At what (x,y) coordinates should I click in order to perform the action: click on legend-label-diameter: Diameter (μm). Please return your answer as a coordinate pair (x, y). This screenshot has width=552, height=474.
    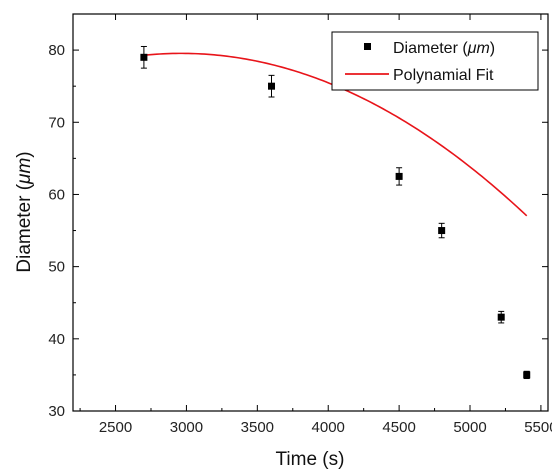
    Looking at the image, I should click on (444, 48).